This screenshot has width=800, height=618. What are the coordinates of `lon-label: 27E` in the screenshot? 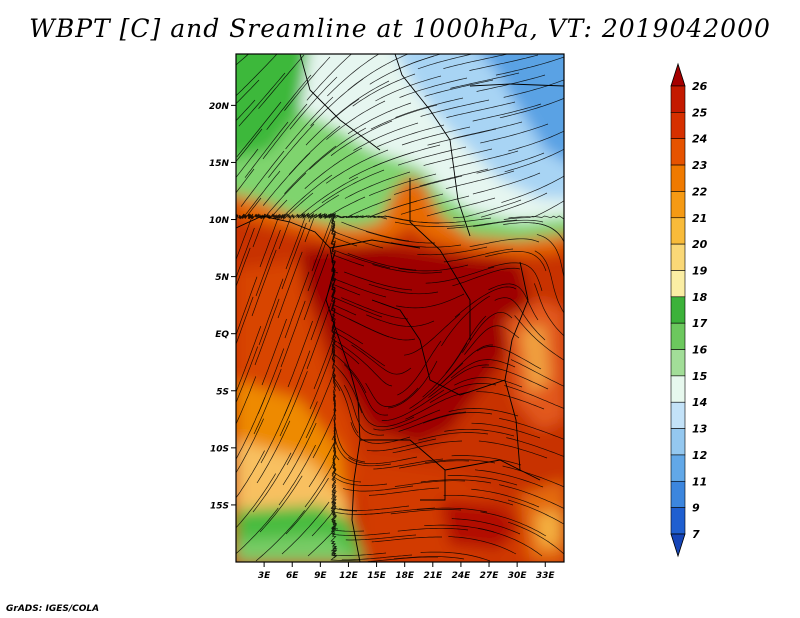 It's located at (490, 576).